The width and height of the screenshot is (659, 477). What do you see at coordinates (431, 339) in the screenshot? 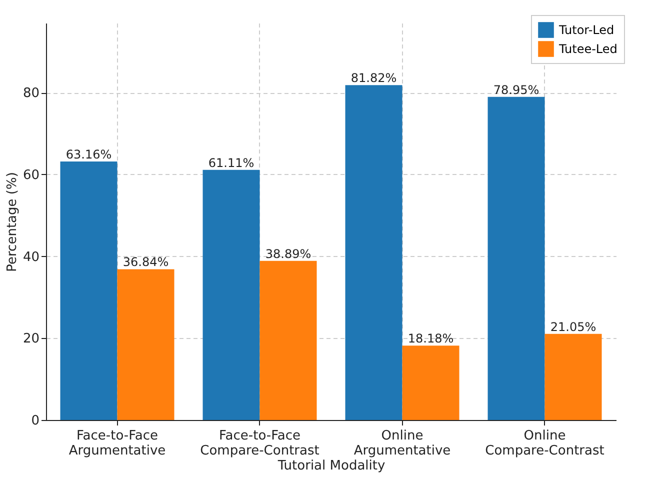
I see `data-label: 18.18%` at bounding box center [431, 339].